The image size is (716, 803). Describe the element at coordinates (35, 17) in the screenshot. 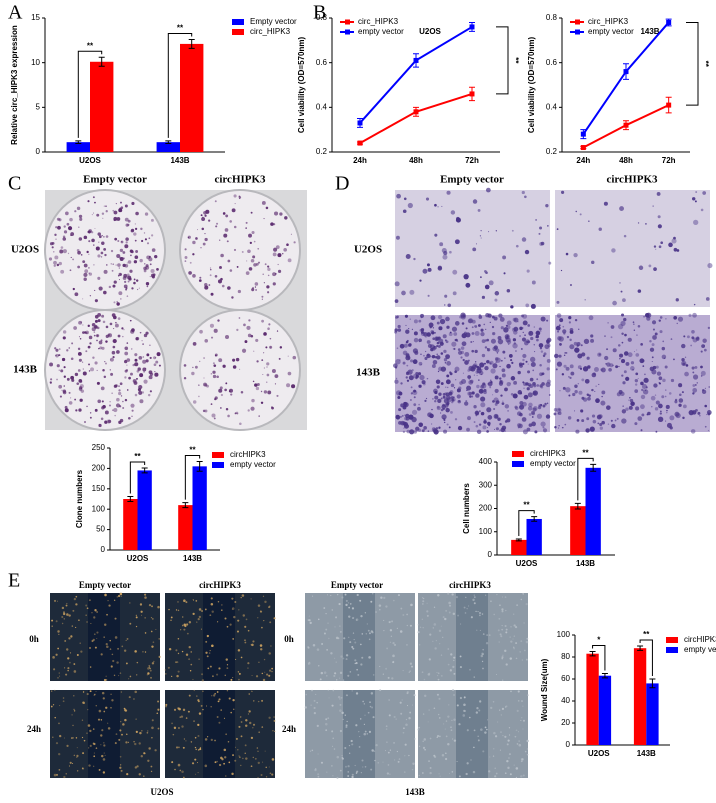

I see `y-tick-label: 15` at that location.